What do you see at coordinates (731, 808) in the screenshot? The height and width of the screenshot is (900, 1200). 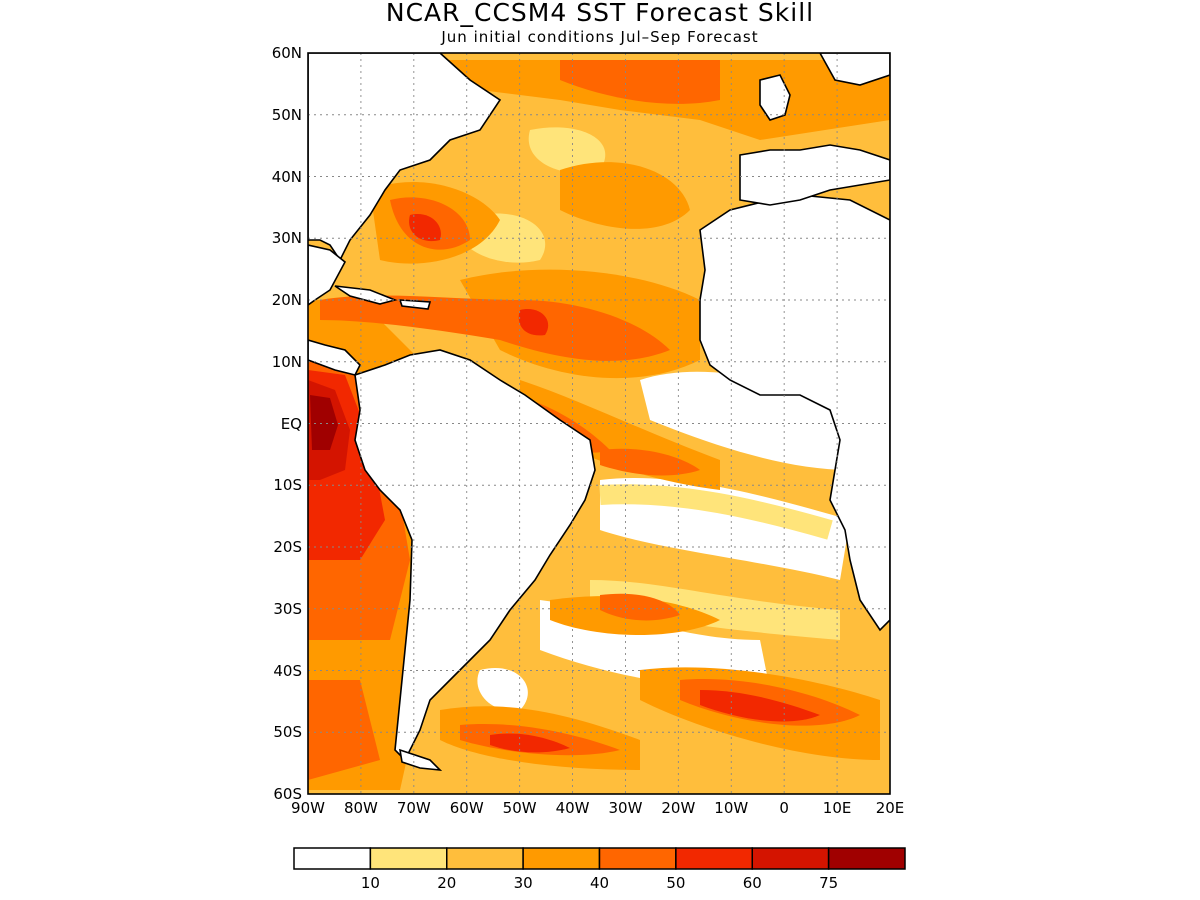 I see `lon-tick-label: 10W` at bounding box center [731, 808].